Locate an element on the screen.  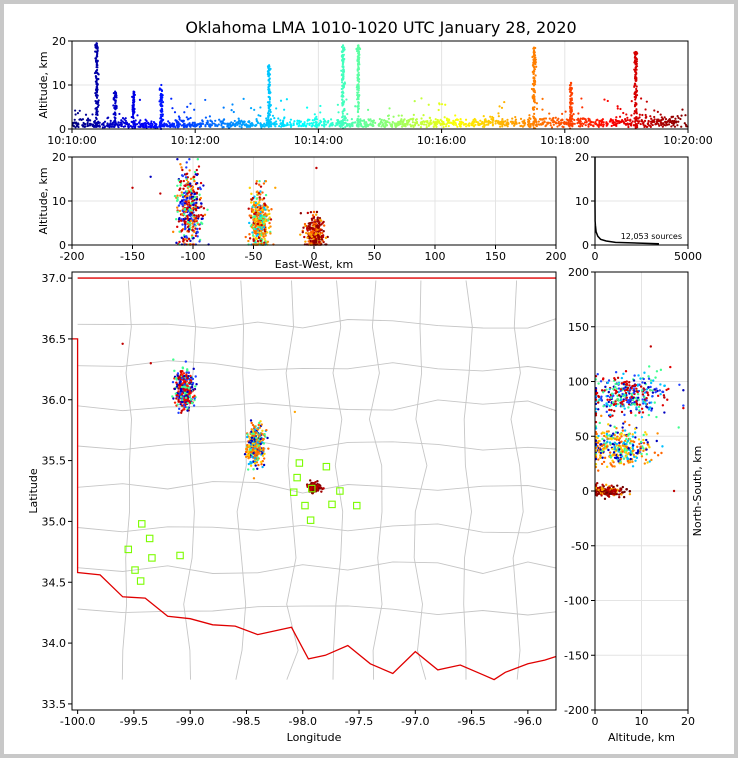
plan-view-ytick-label: 34.0 is located at coordinates (54, 643).